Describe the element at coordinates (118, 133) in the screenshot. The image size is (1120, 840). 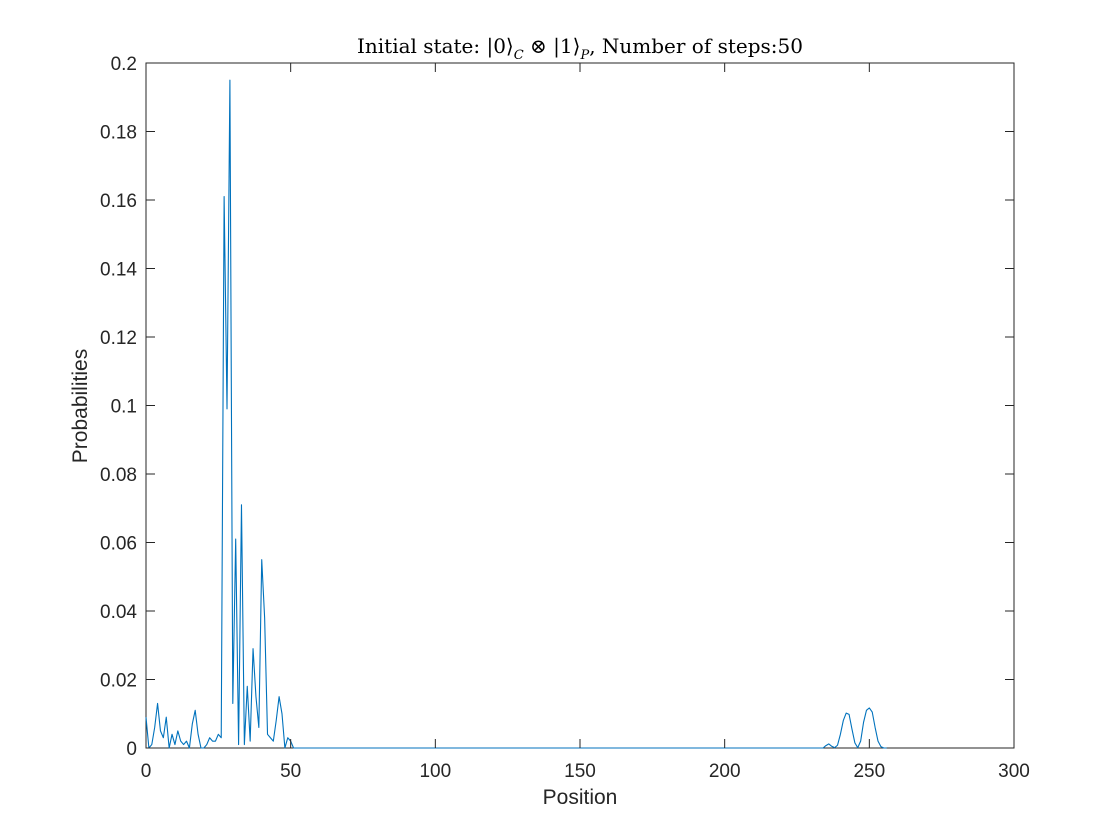
I see `y-tick-label: 0.18` at that location.